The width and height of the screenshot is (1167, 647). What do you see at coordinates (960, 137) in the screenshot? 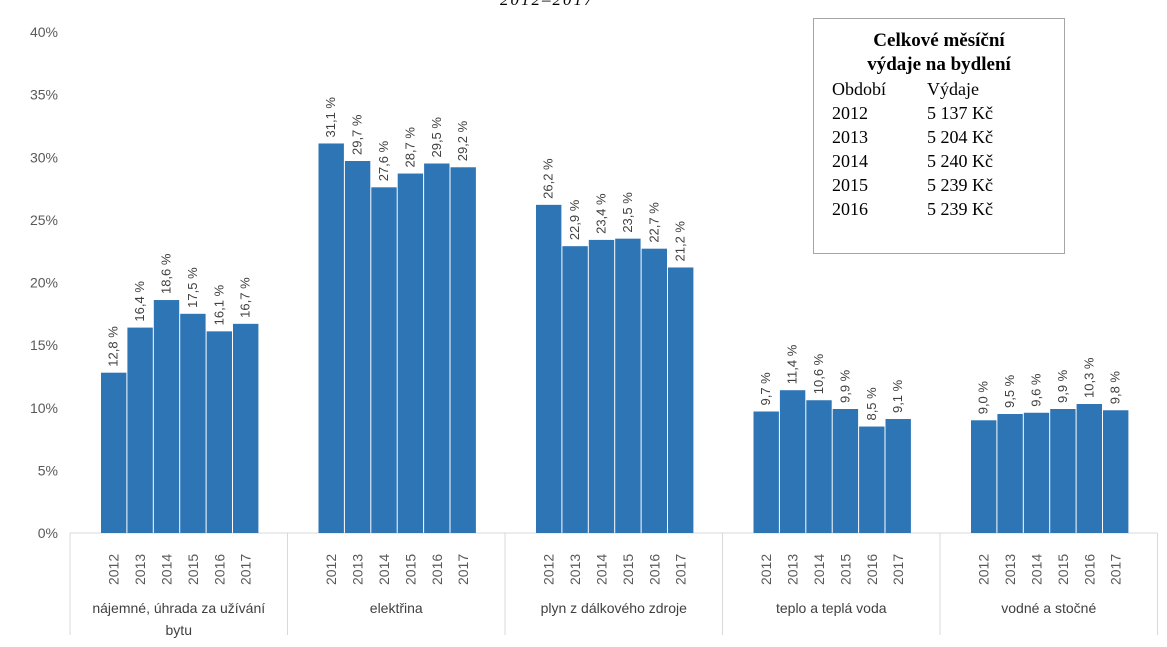
I see `spend-cell: 5 204 Kč` at bounding box center [960, 137].